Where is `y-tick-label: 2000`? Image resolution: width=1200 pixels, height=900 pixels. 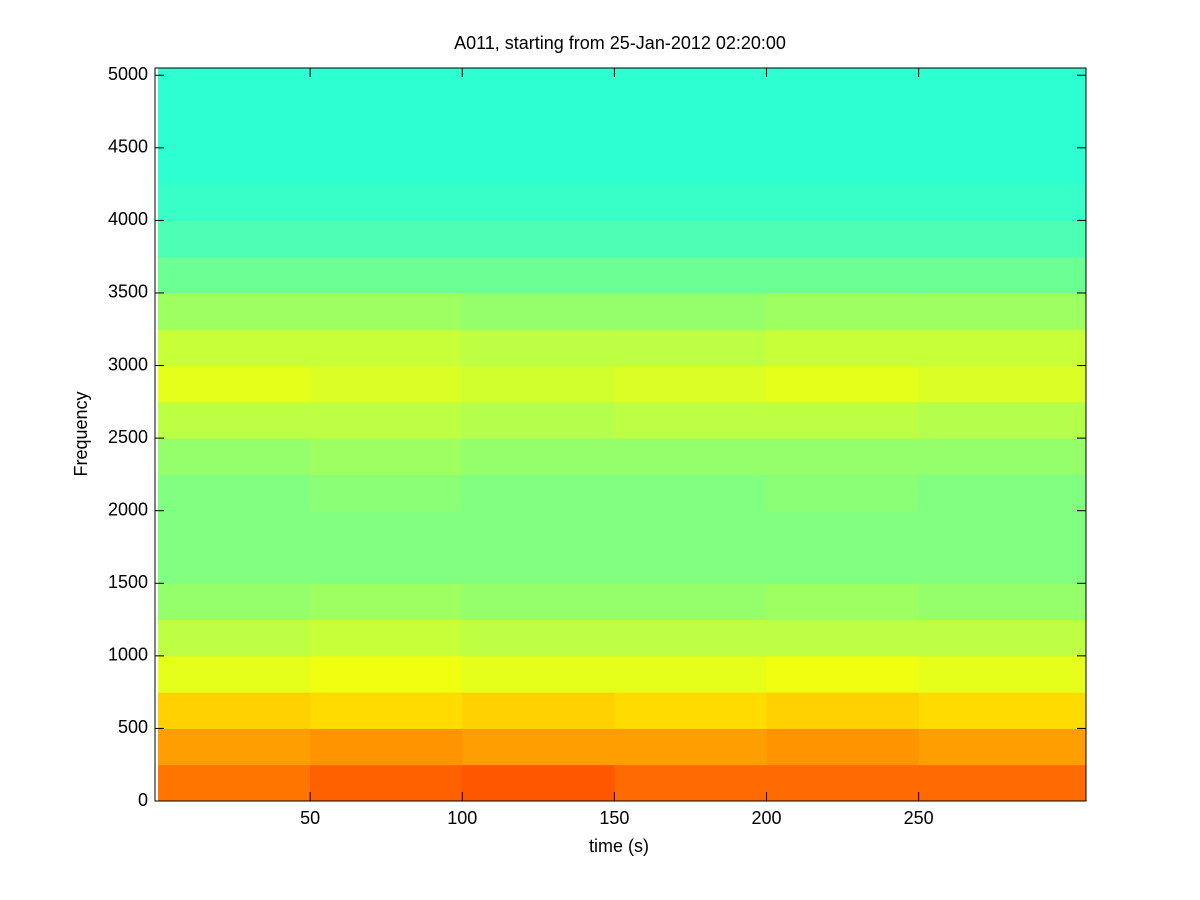
y-tick-label: 2000 is located at coordinates (128, 509).